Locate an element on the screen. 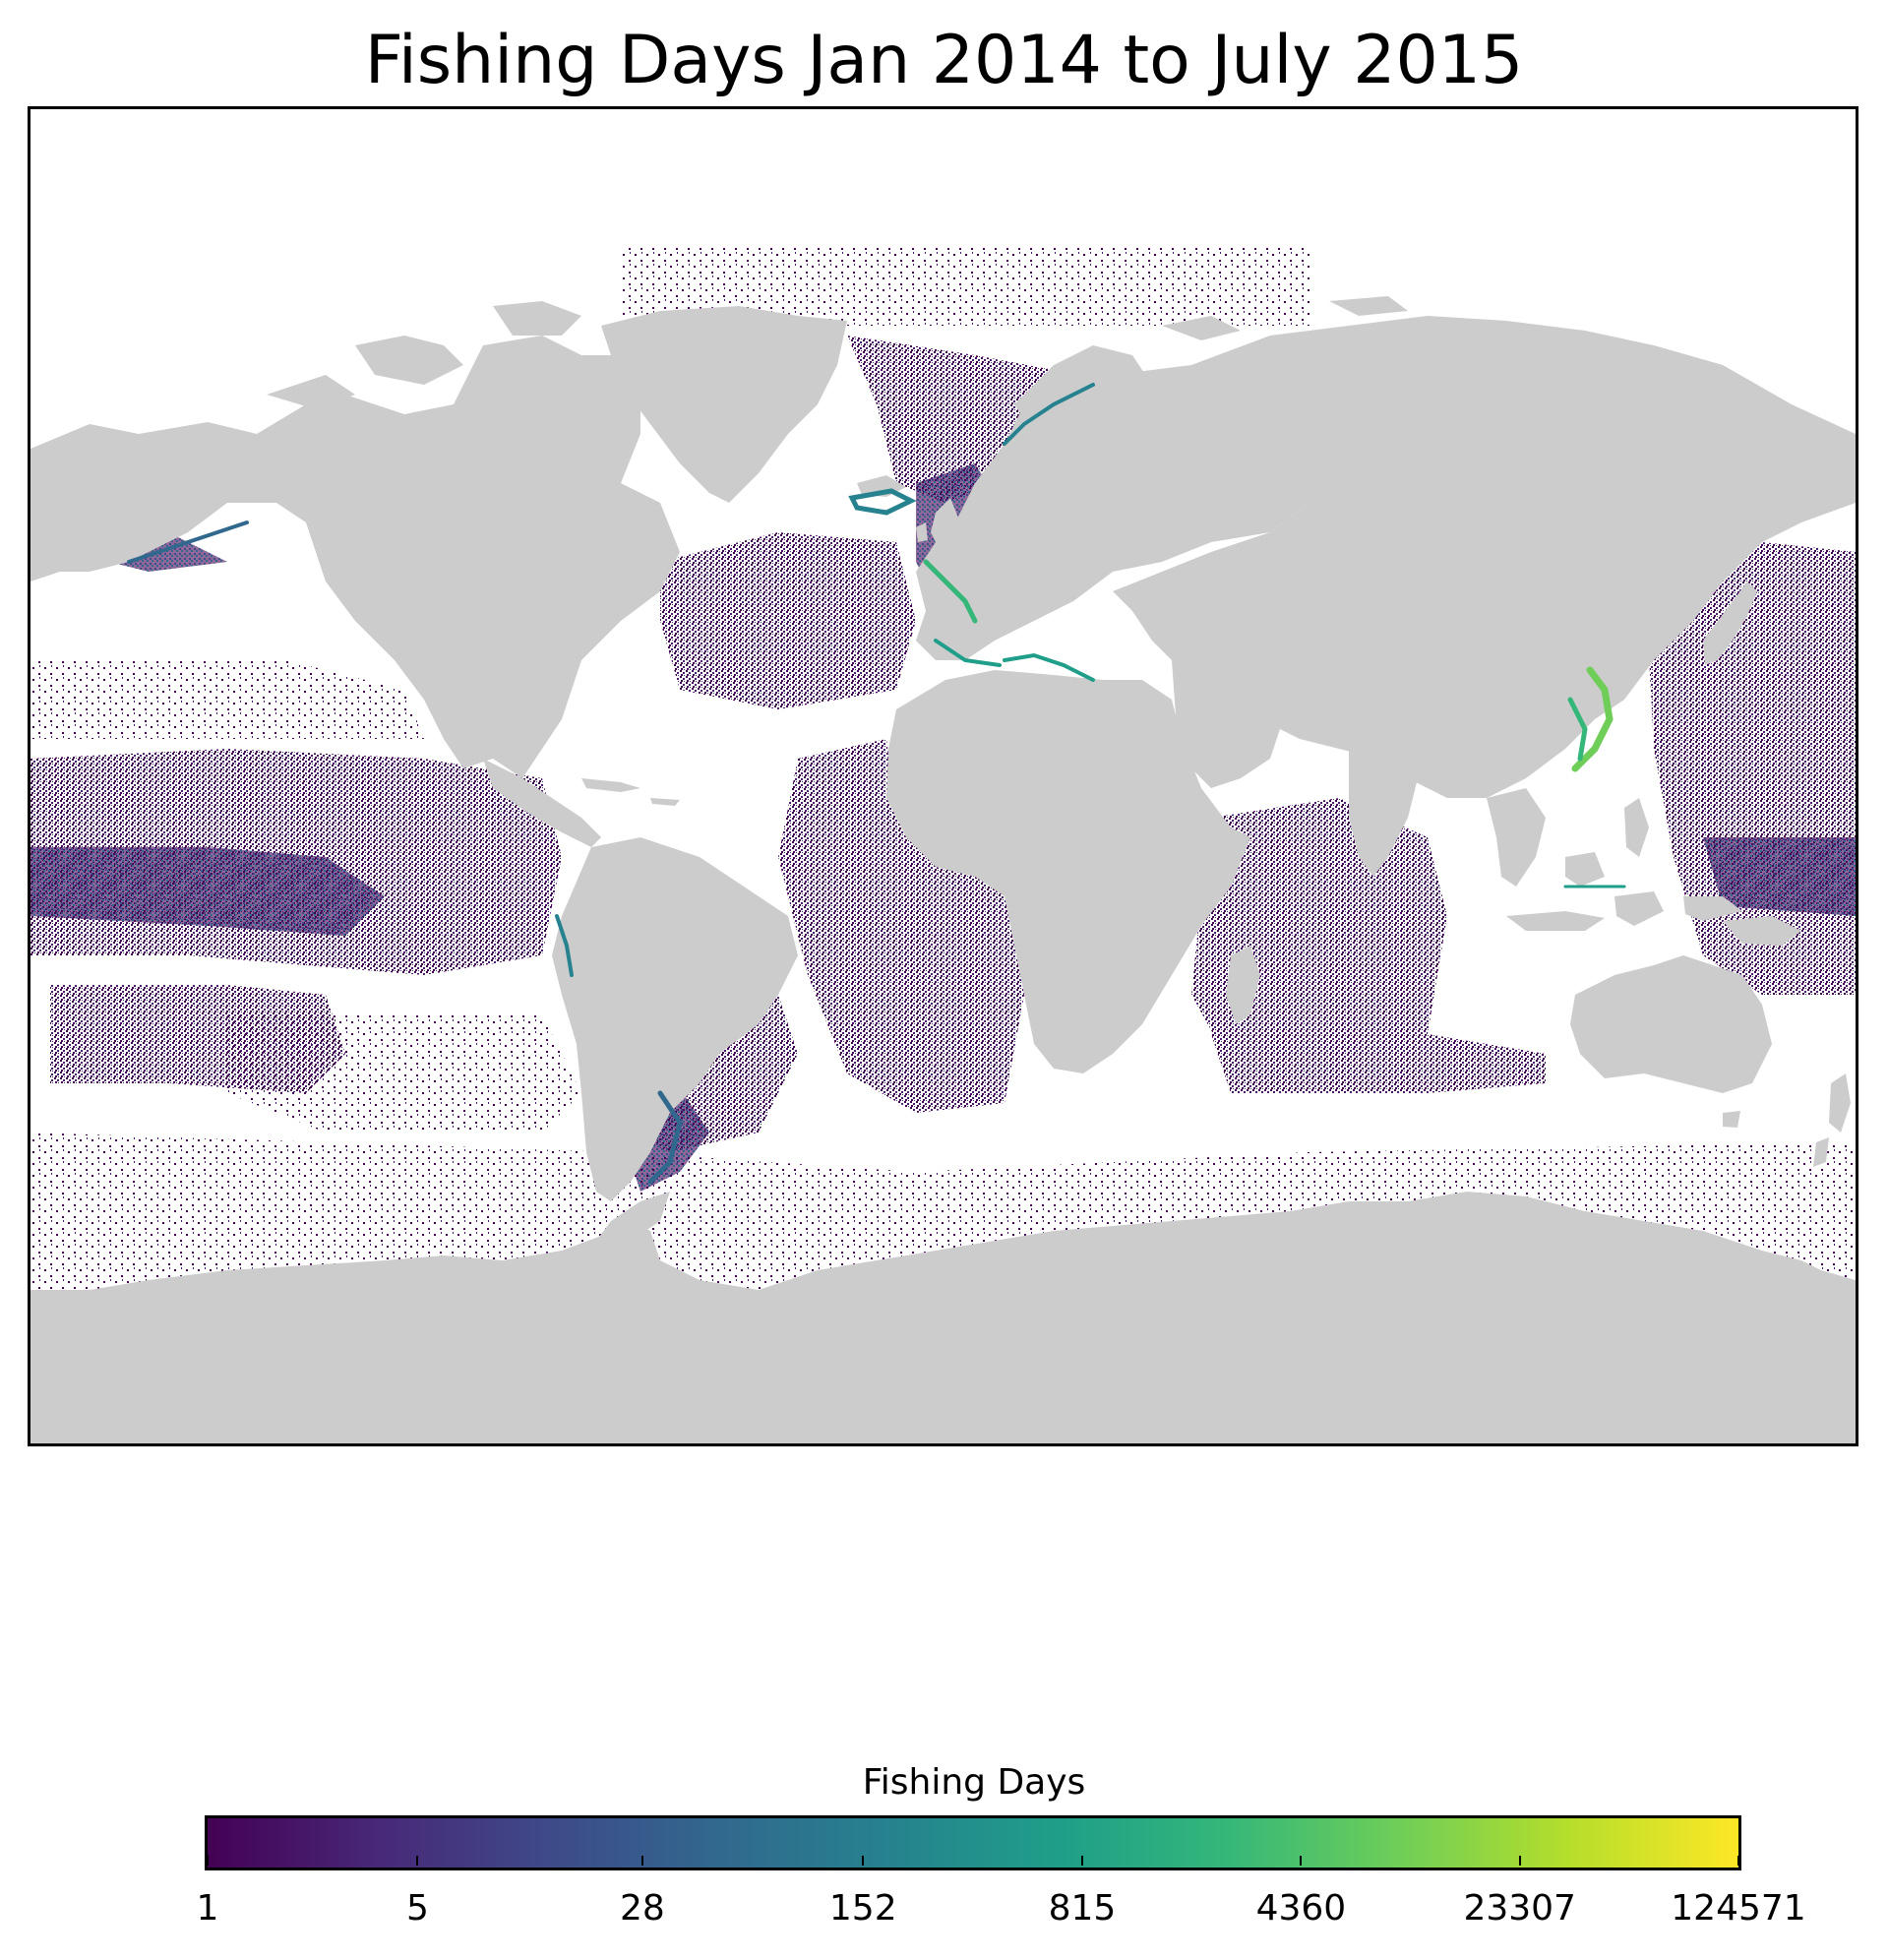 The width and height of the screenshot is (1888, 1960). land-madagascar is located at coordinates (1243, 985).